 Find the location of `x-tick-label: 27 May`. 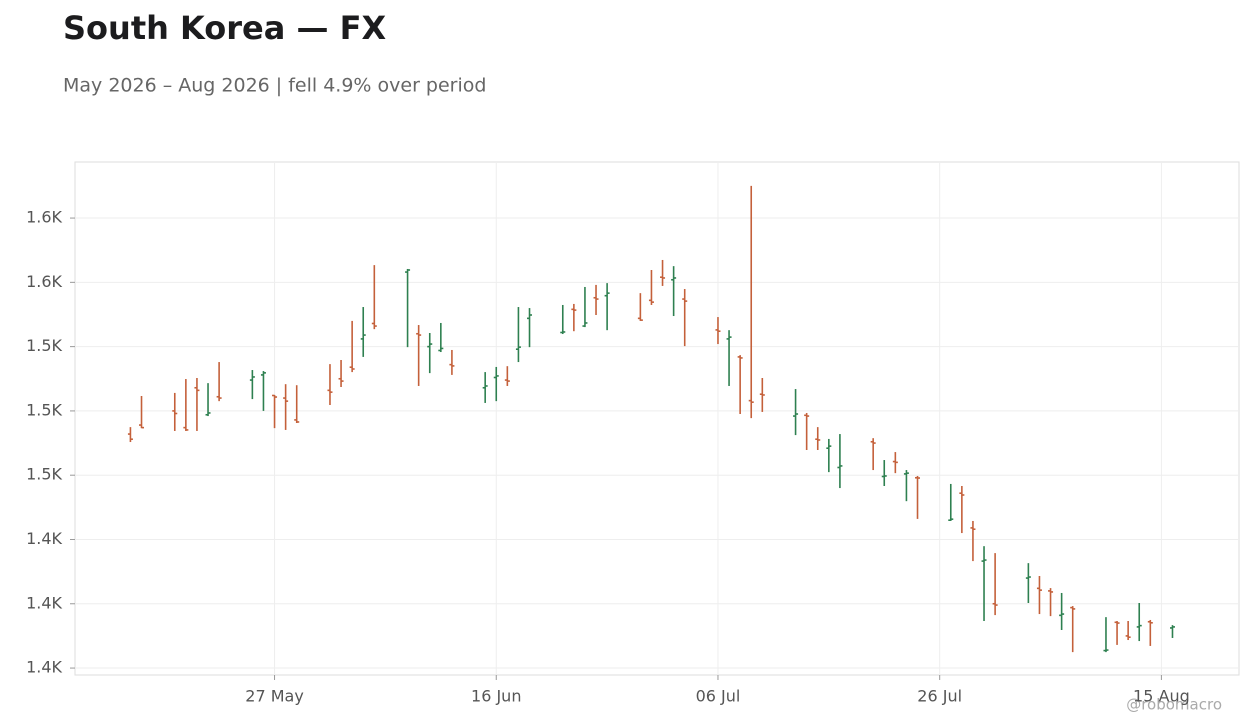

x-tick-label: 27 May is located at coordinates (274, 696).